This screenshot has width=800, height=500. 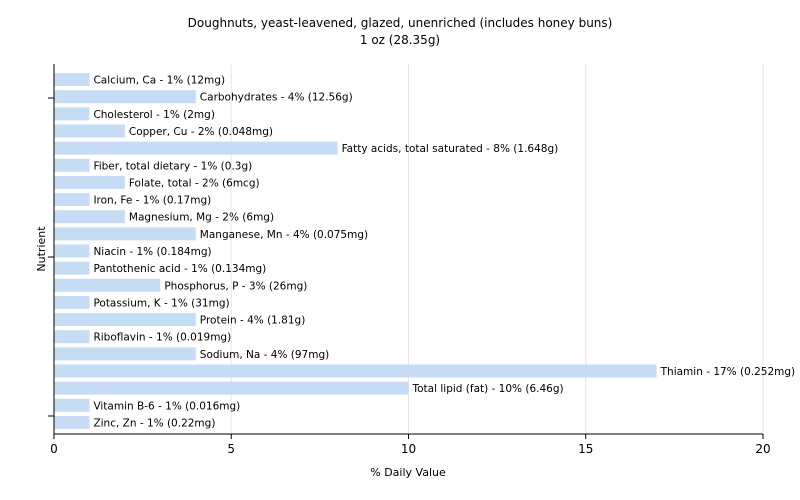 I want to click on bar-label: Total lipid (fat) - 10% (6.46g), so click(x=488, y=389).